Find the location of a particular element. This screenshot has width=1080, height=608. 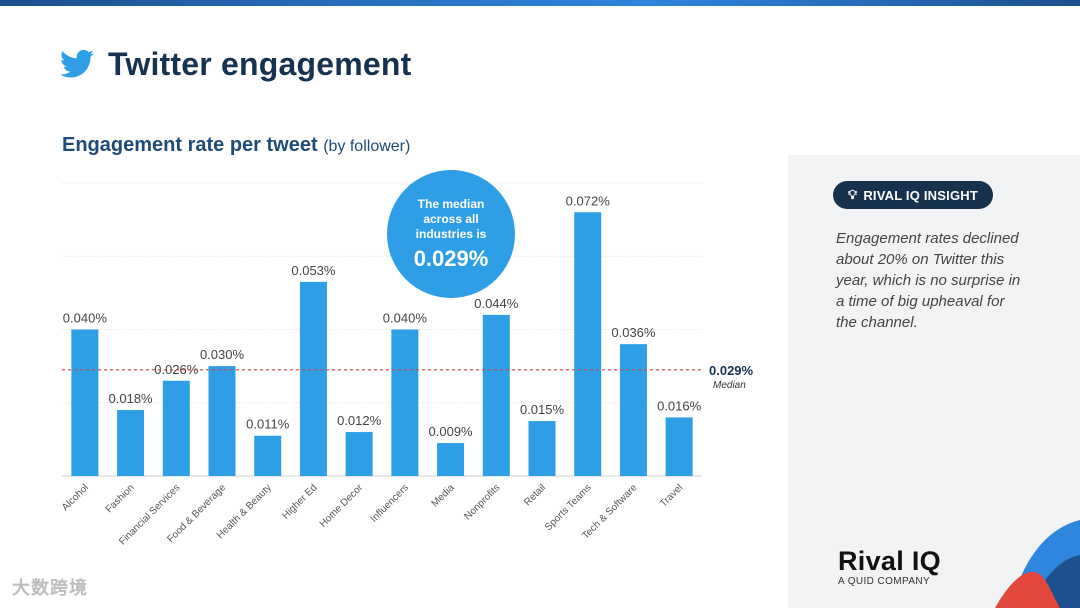

median-value-label: 0.029% is located at coordinates (731, 370).